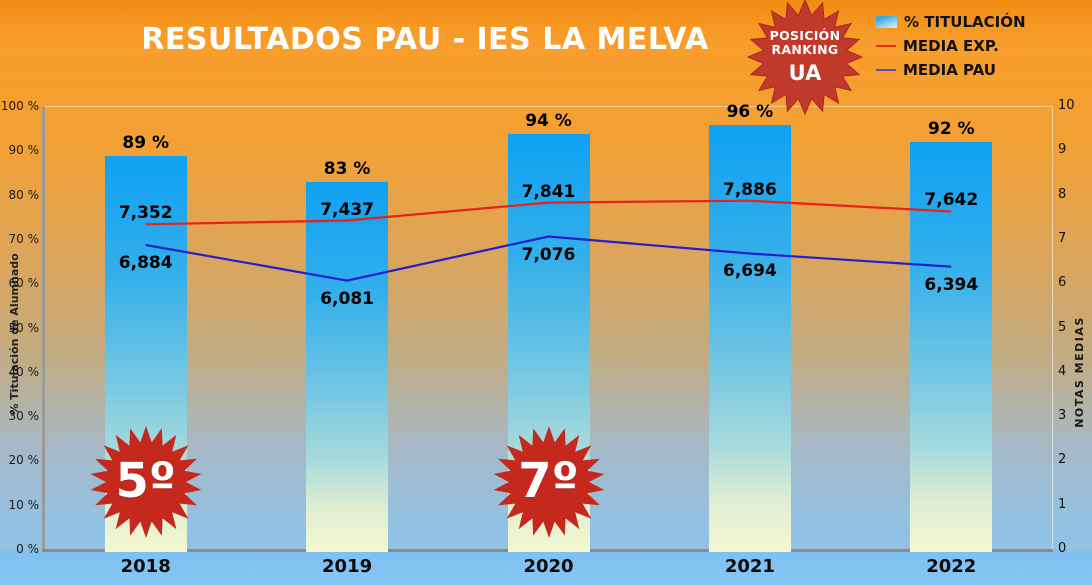 The image size is (1092, 585). I want to click on bar-value-label: 89 %, so click(145, 142).